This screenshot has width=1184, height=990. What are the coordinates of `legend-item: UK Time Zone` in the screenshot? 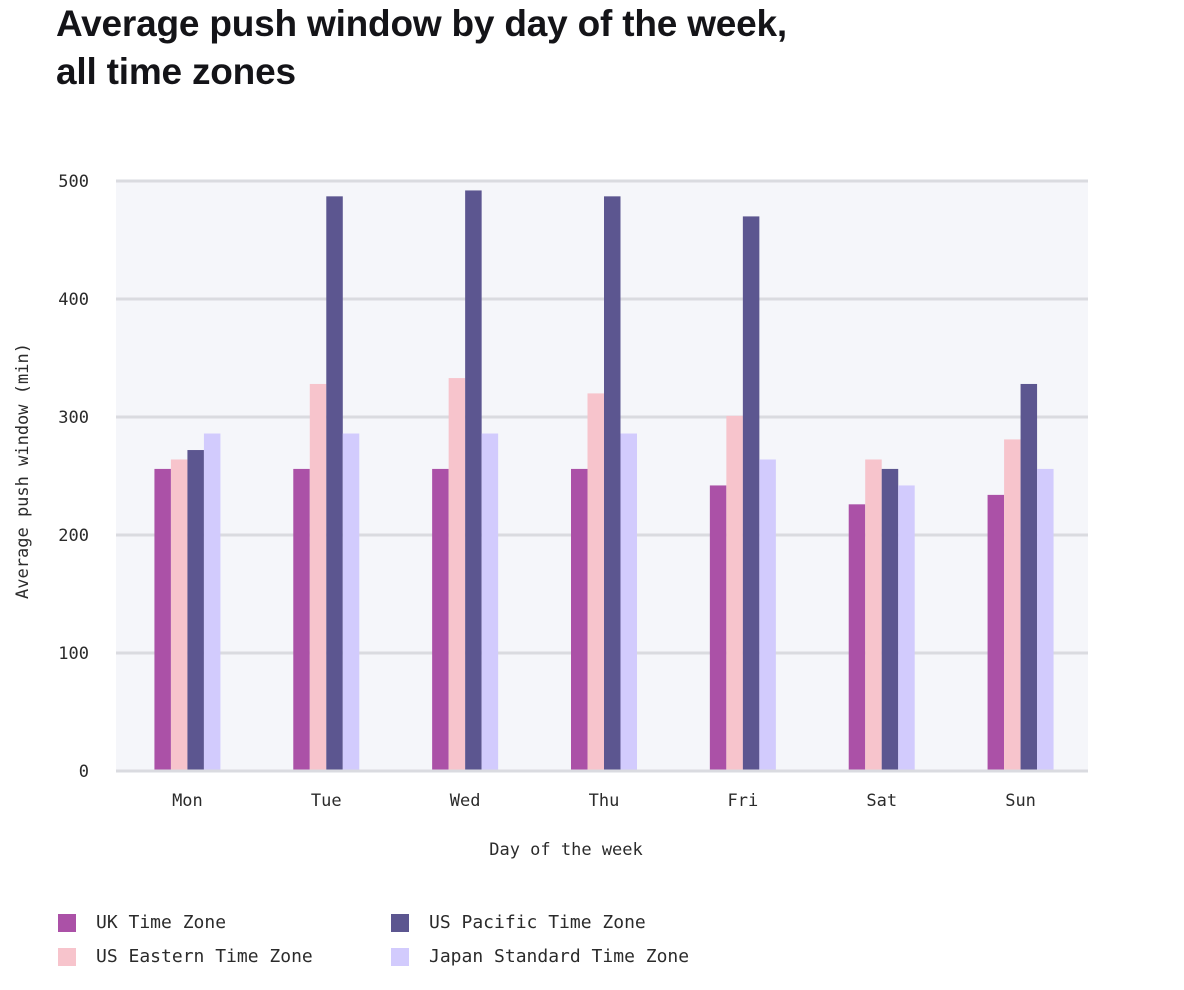 It's located at (142, 922).